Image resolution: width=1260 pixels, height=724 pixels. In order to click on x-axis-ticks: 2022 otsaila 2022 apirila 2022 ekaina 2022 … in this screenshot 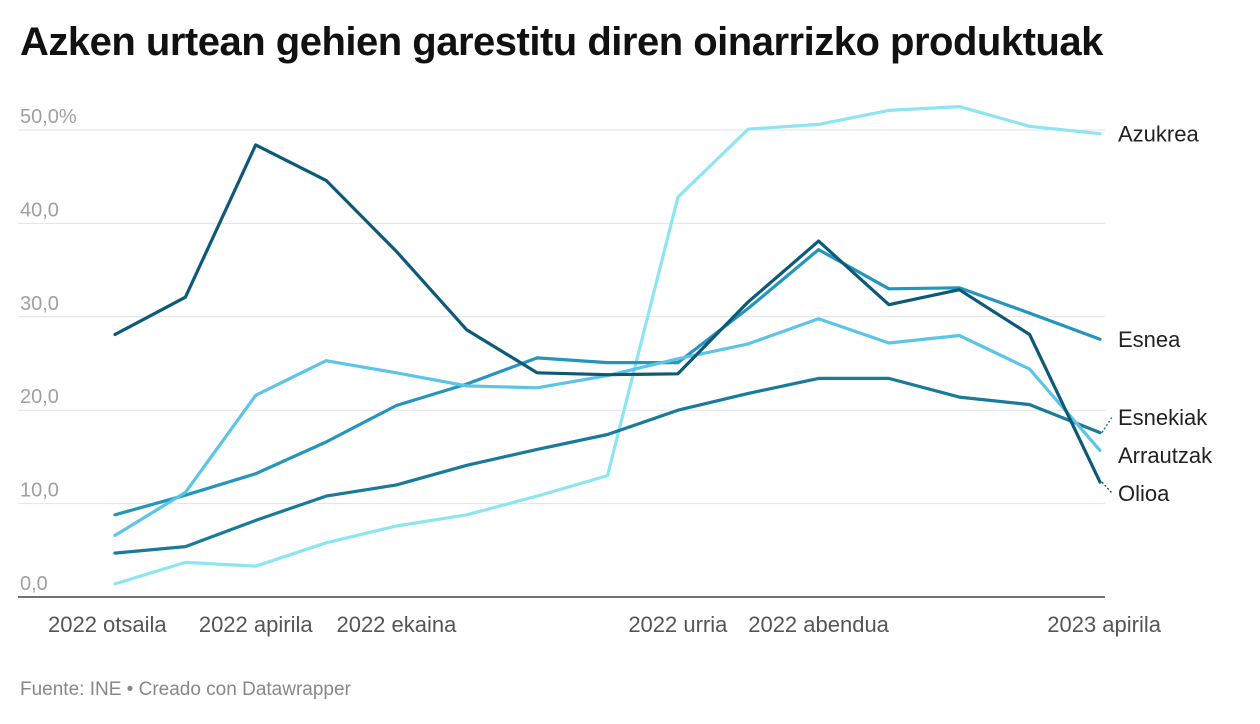, I will do `click(605, 624)`.